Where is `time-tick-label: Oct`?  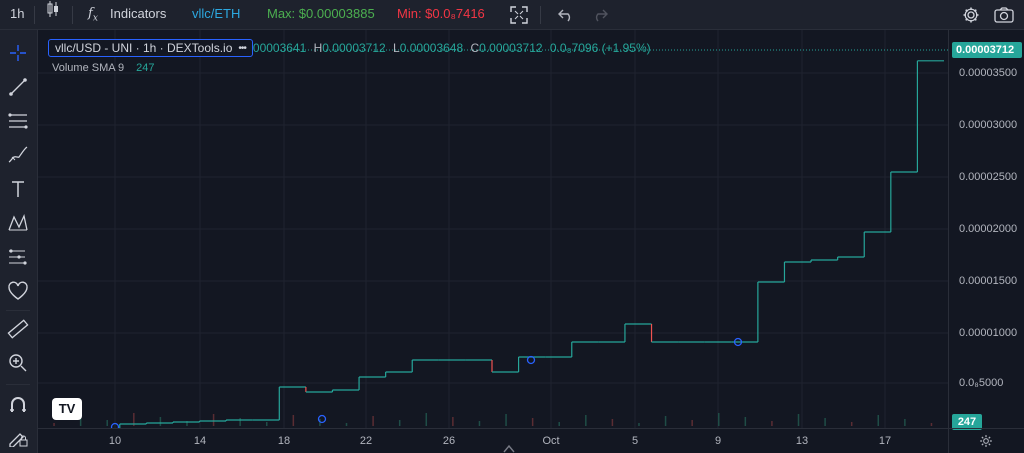 time-tick-label: Oct is located at coordinates (551, 441).